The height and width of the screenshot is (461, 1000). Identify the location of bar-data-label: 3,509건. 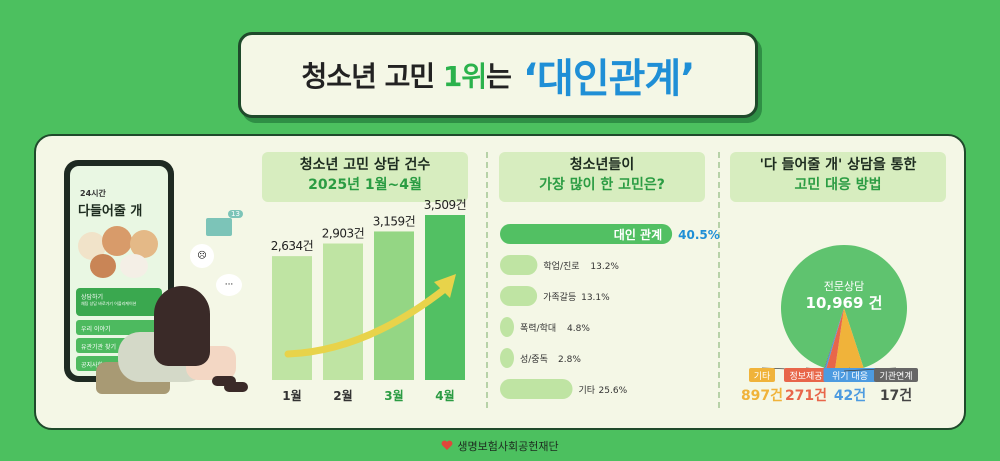
(445, 205).